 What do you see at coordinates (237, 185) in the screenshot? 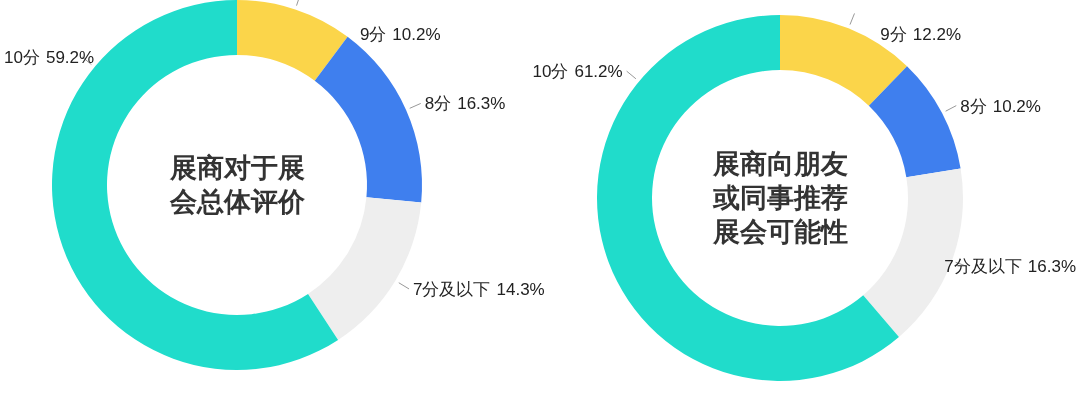
I see `text: 展商对于展会总体评价` at bounding box center [237, 185].